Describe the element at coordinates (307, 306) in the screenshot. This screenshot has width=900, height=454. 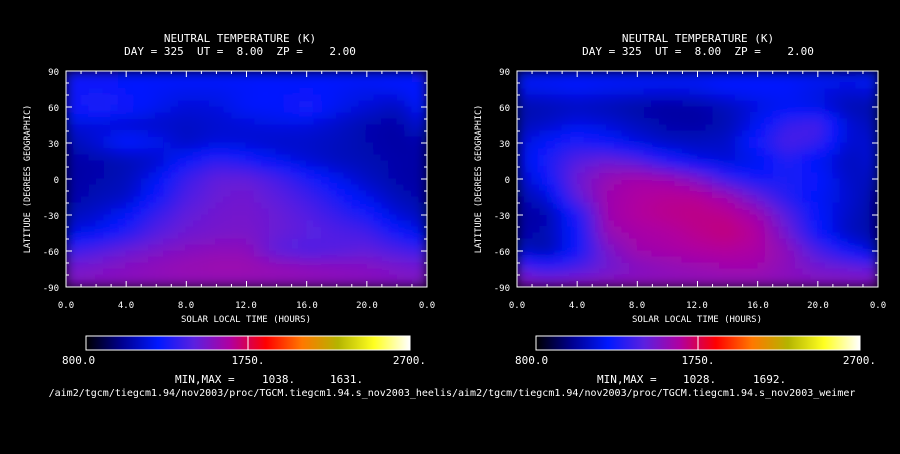
I see `x-tick-label: 16.0` at that location.